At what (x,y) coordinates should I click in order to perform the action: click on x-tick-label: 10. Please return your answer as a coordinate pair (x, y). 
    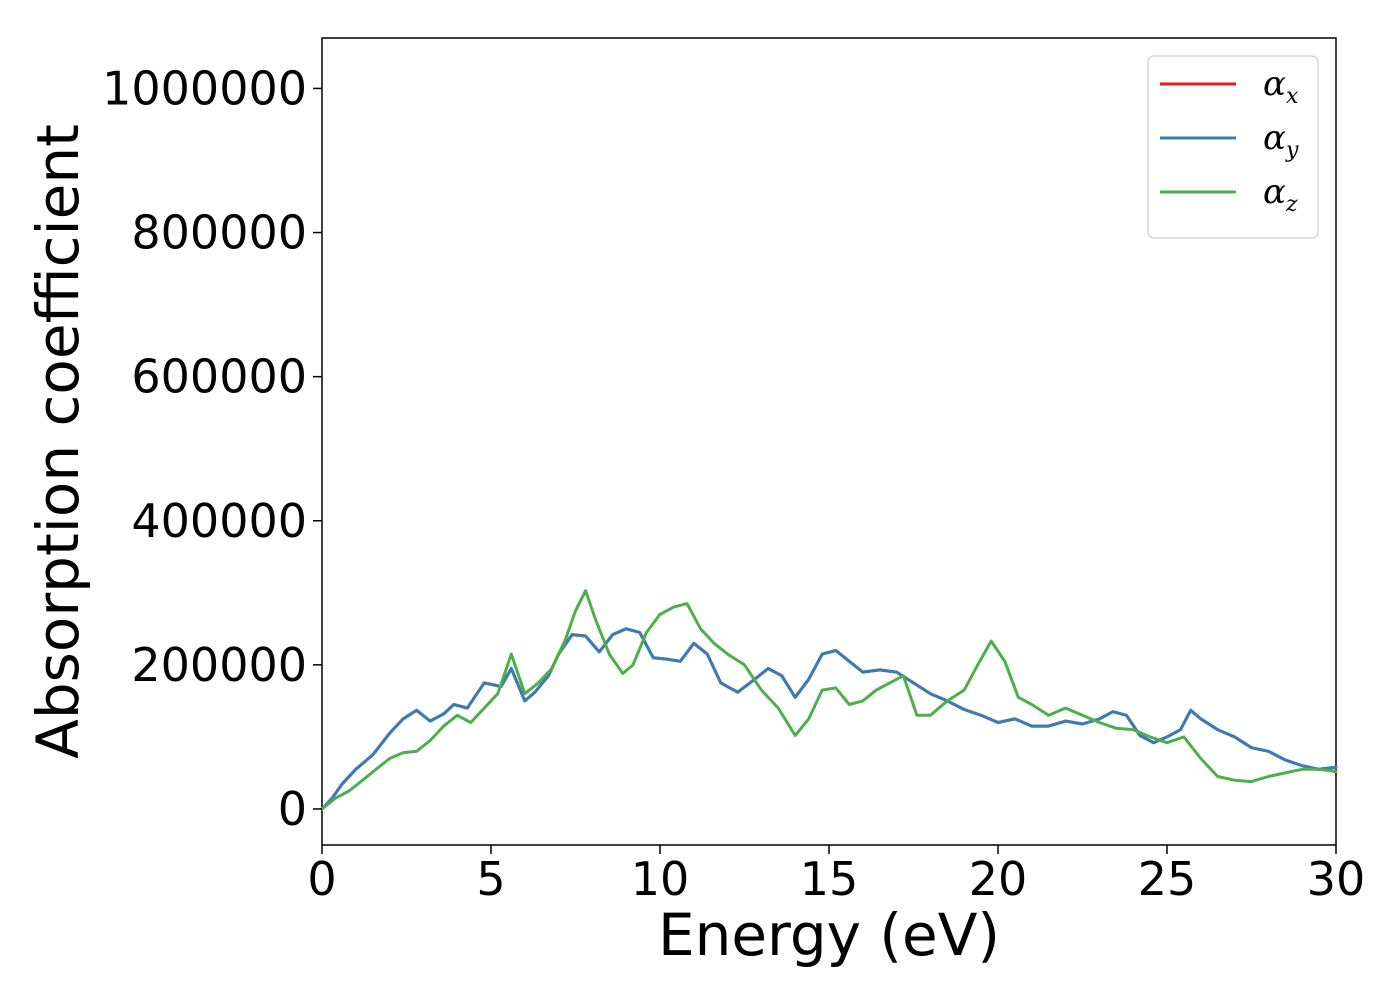
    Looking at the image, I should click on (660, 879).